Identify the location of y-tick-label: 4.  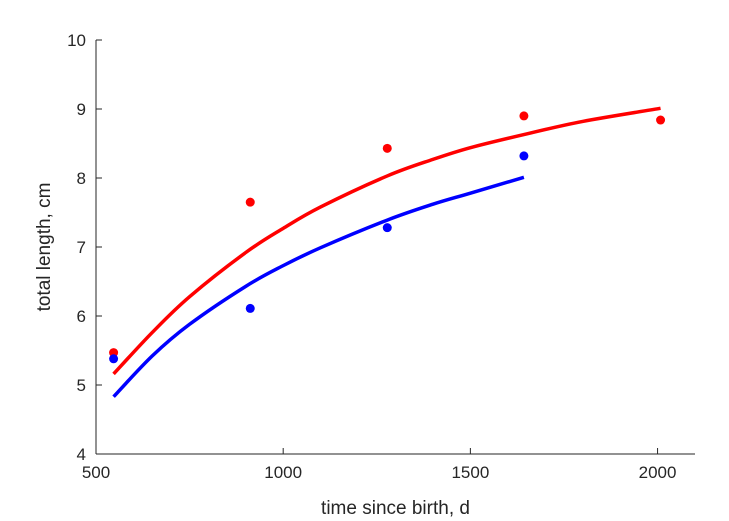
(81, 454).